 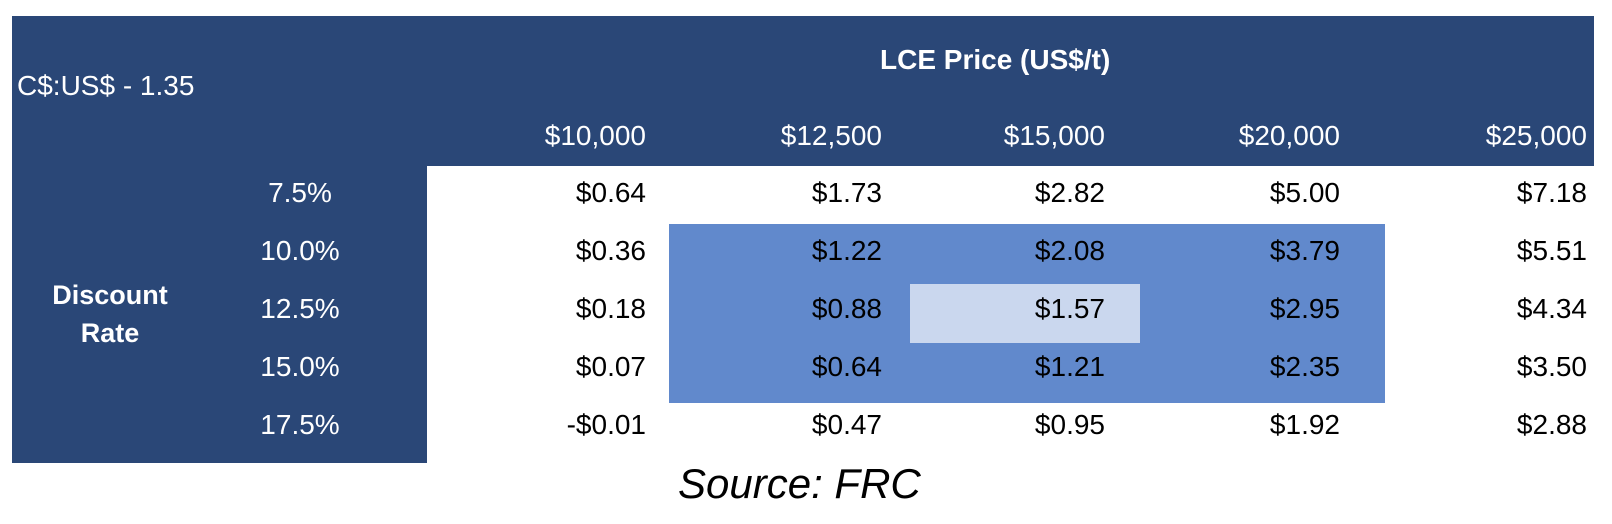 I want to click on table-cell: $2.82, so click(x=1069, y=192).